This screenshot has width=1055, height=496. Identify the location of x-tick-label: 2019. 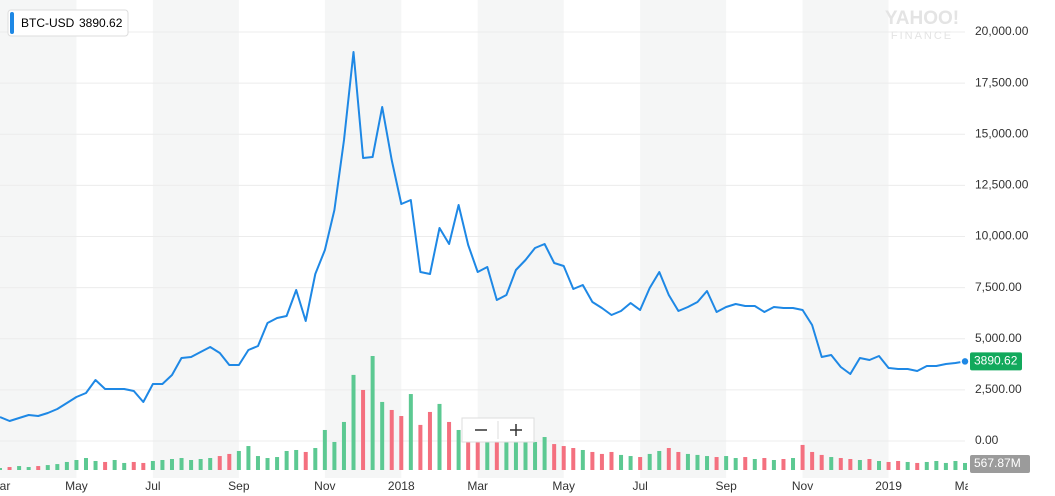
(888, 486).